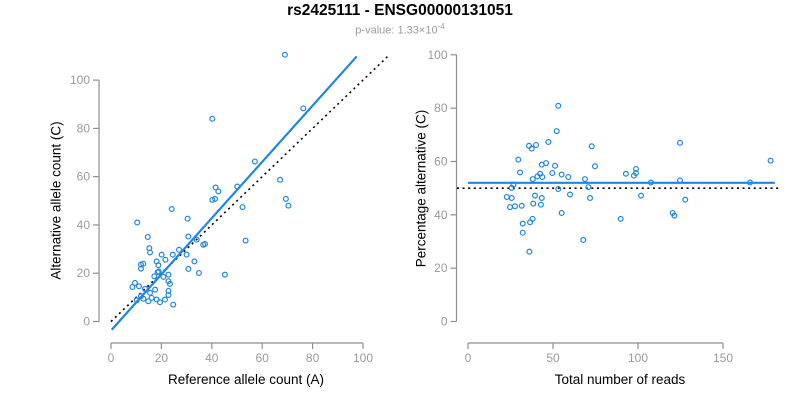 The height and width of the screenshot is (400, 800). Describe the element at coordinates (246, 379) in the screenshot. I see `left-xaxis-title: Reference allele count (A)` at that location.